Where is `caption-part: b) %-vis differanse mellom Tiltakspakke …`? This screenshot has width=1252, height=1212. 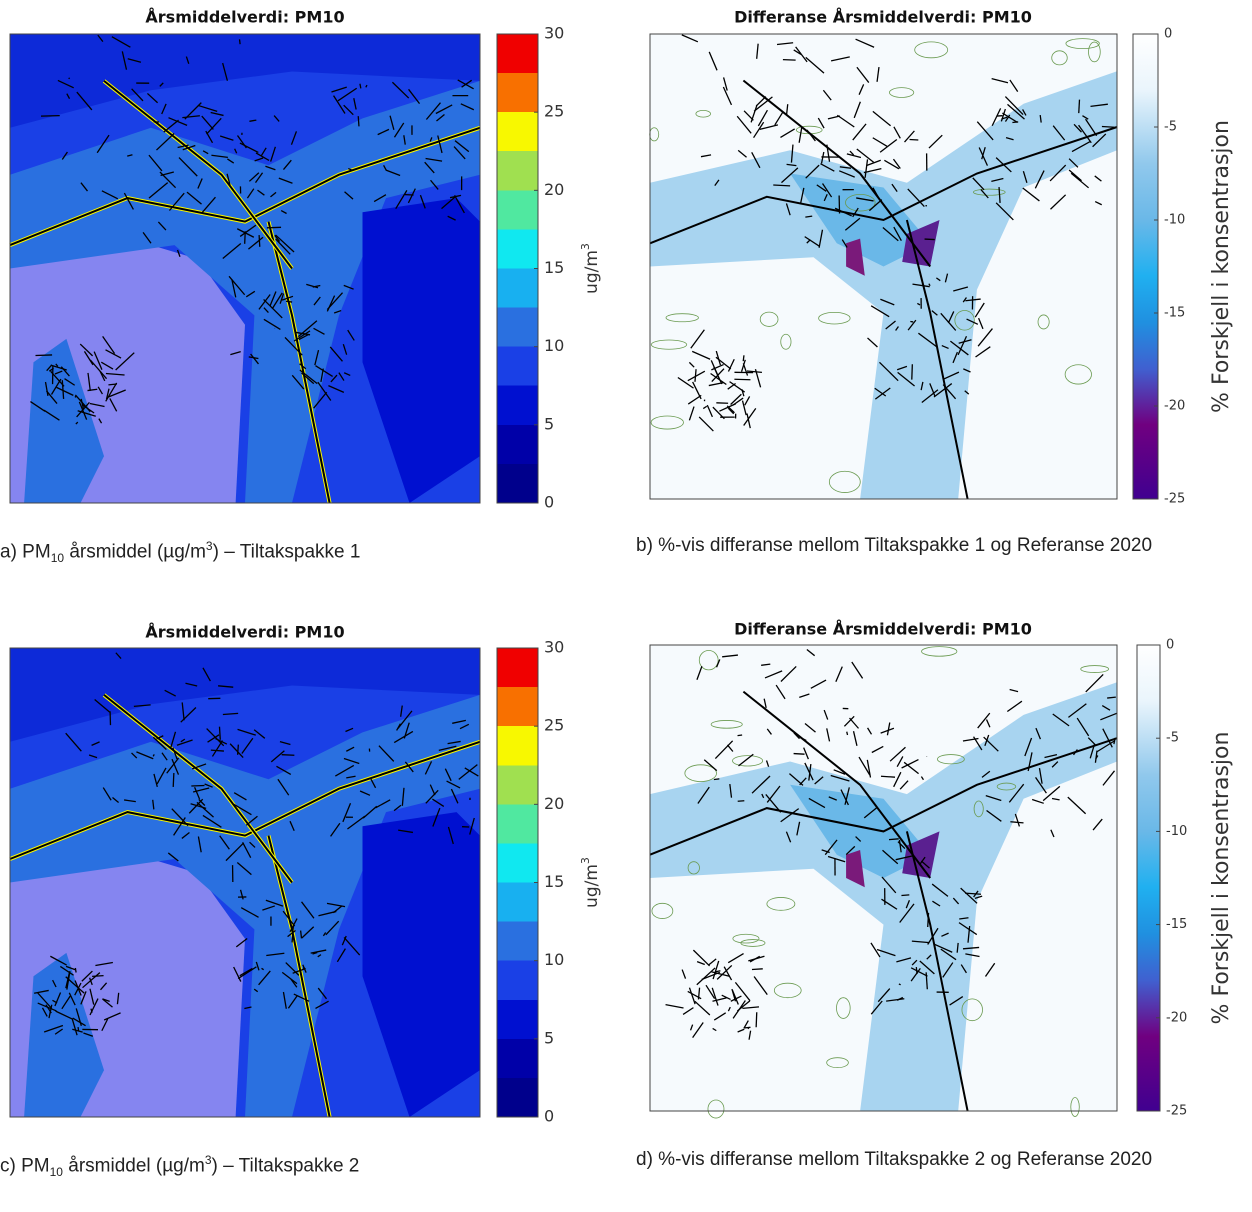
caption-part: b) %-vis differanse mellom Tiltakspakke … is located at coordinates (894, 545).